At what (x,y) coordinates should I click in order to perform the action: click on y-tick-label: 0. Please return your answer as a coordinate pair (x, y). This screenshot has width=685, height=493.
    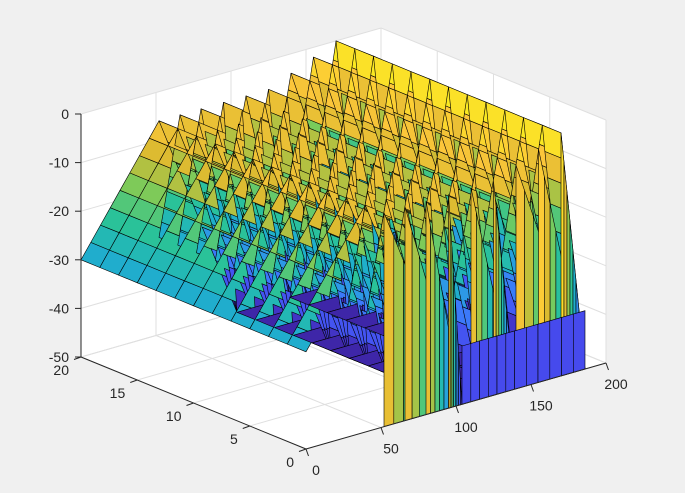
    Looking at the image, I should click on (290, 462).